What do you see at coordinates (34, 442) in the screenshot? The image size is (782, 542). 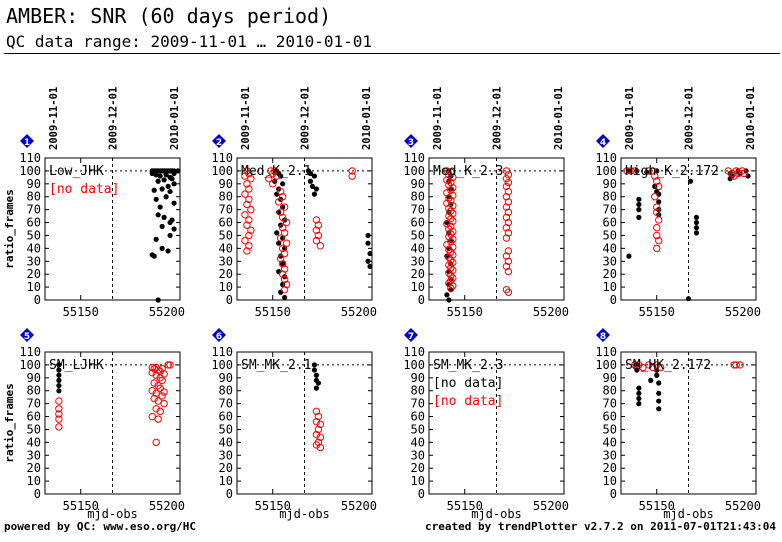 I see `panel-5-y-tick-label: 40` at bounding box center [34, 442].